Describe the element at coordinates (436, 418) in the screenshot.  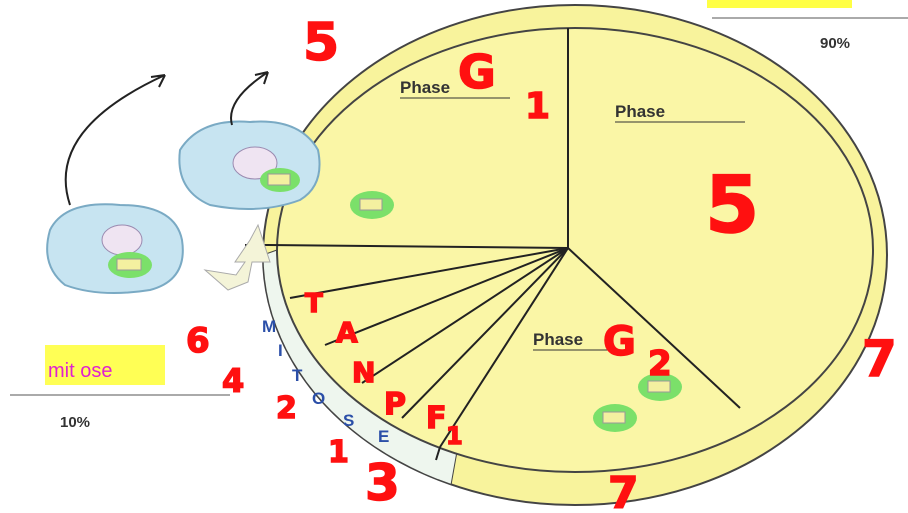
I see `annotation: F` at that location.